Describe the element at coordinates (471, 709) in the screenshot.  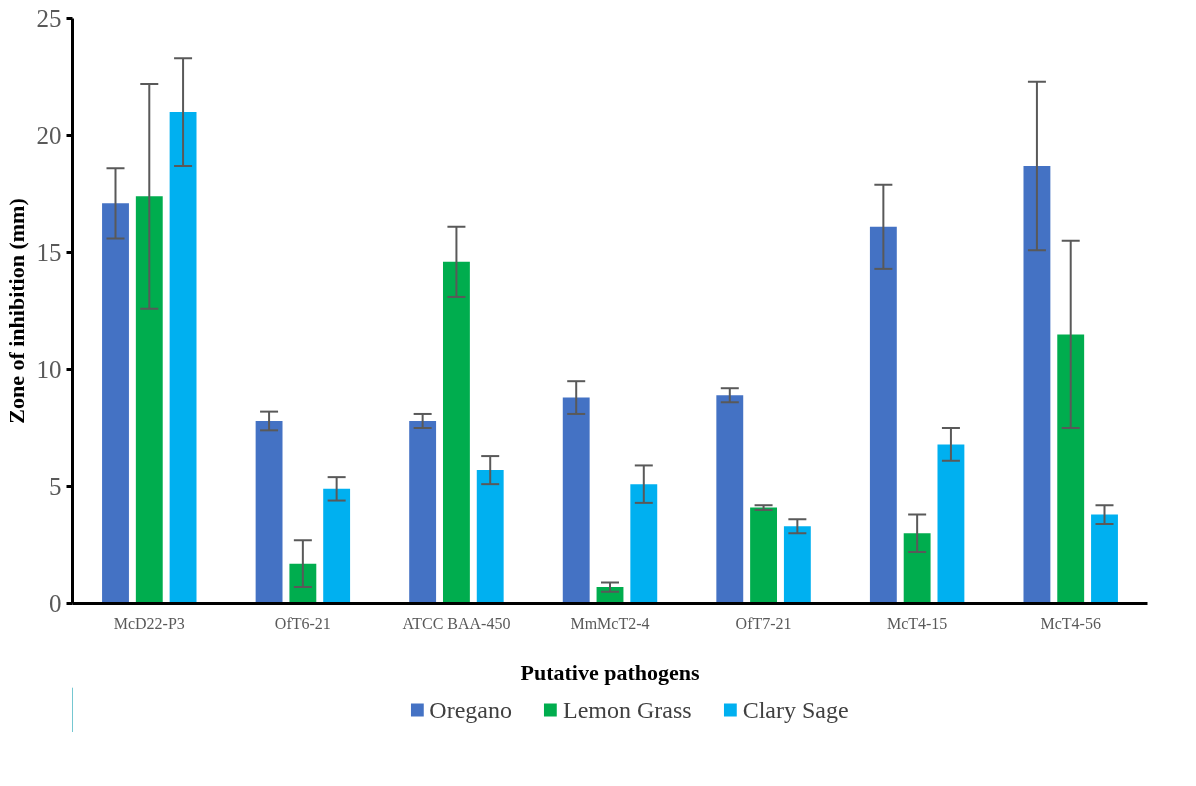
I see `legend-label: Oregano` at that location.